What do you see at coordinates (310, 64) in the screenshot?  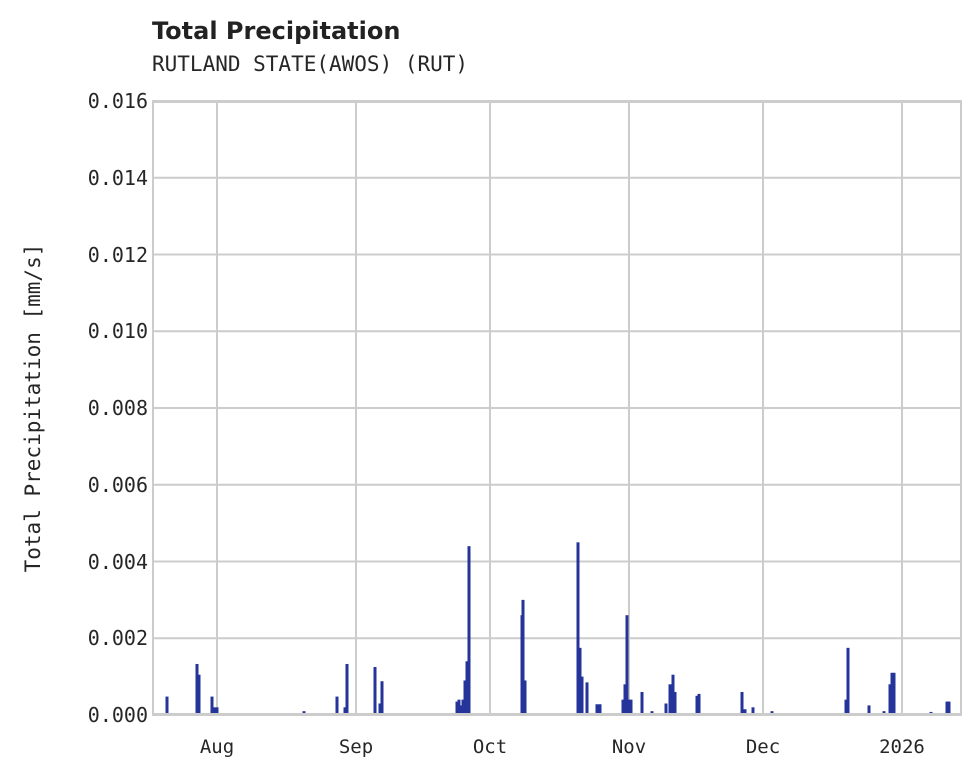 I see `chart-subtitle: RUTLAND STATE(AWOS) (RUT)` at bounding box center [310, 64].